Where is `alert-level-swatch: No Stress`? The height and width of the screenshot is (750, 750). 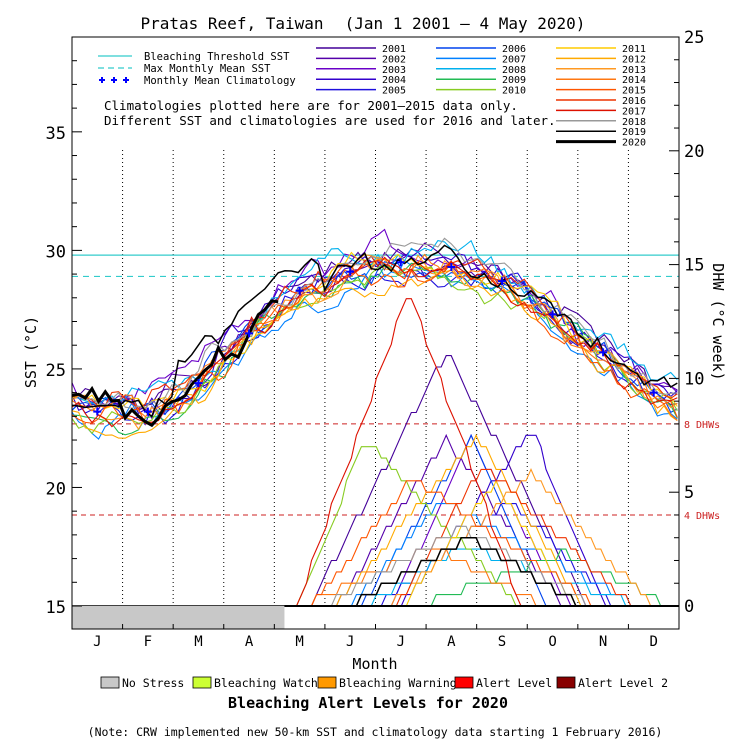
alert-level-swatch: No Stress is located at coordinates (142, 683).